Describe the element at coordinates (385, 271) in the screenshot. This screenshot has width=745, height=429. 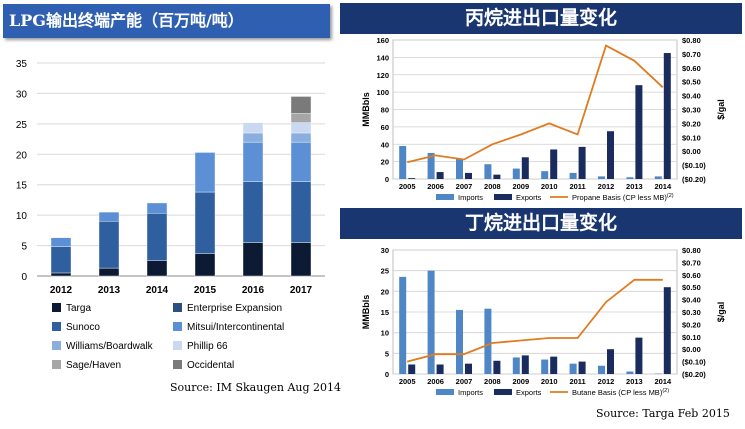
I see `butane-y-tick: 25` at that location.